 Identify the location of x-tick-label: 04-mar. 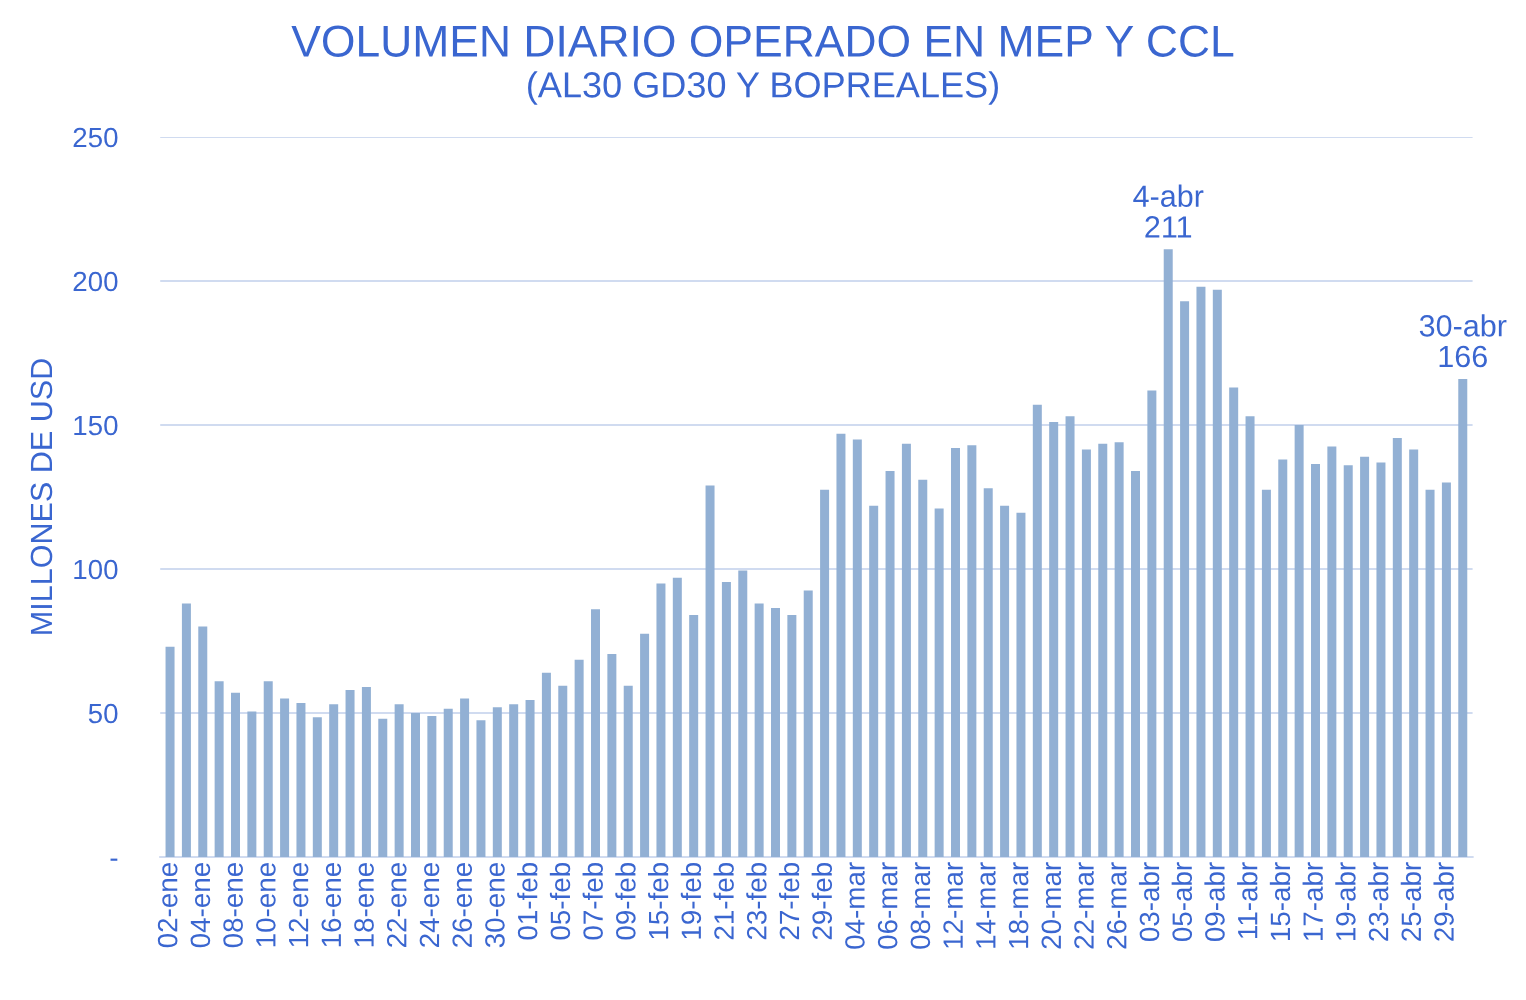
(855, 905).